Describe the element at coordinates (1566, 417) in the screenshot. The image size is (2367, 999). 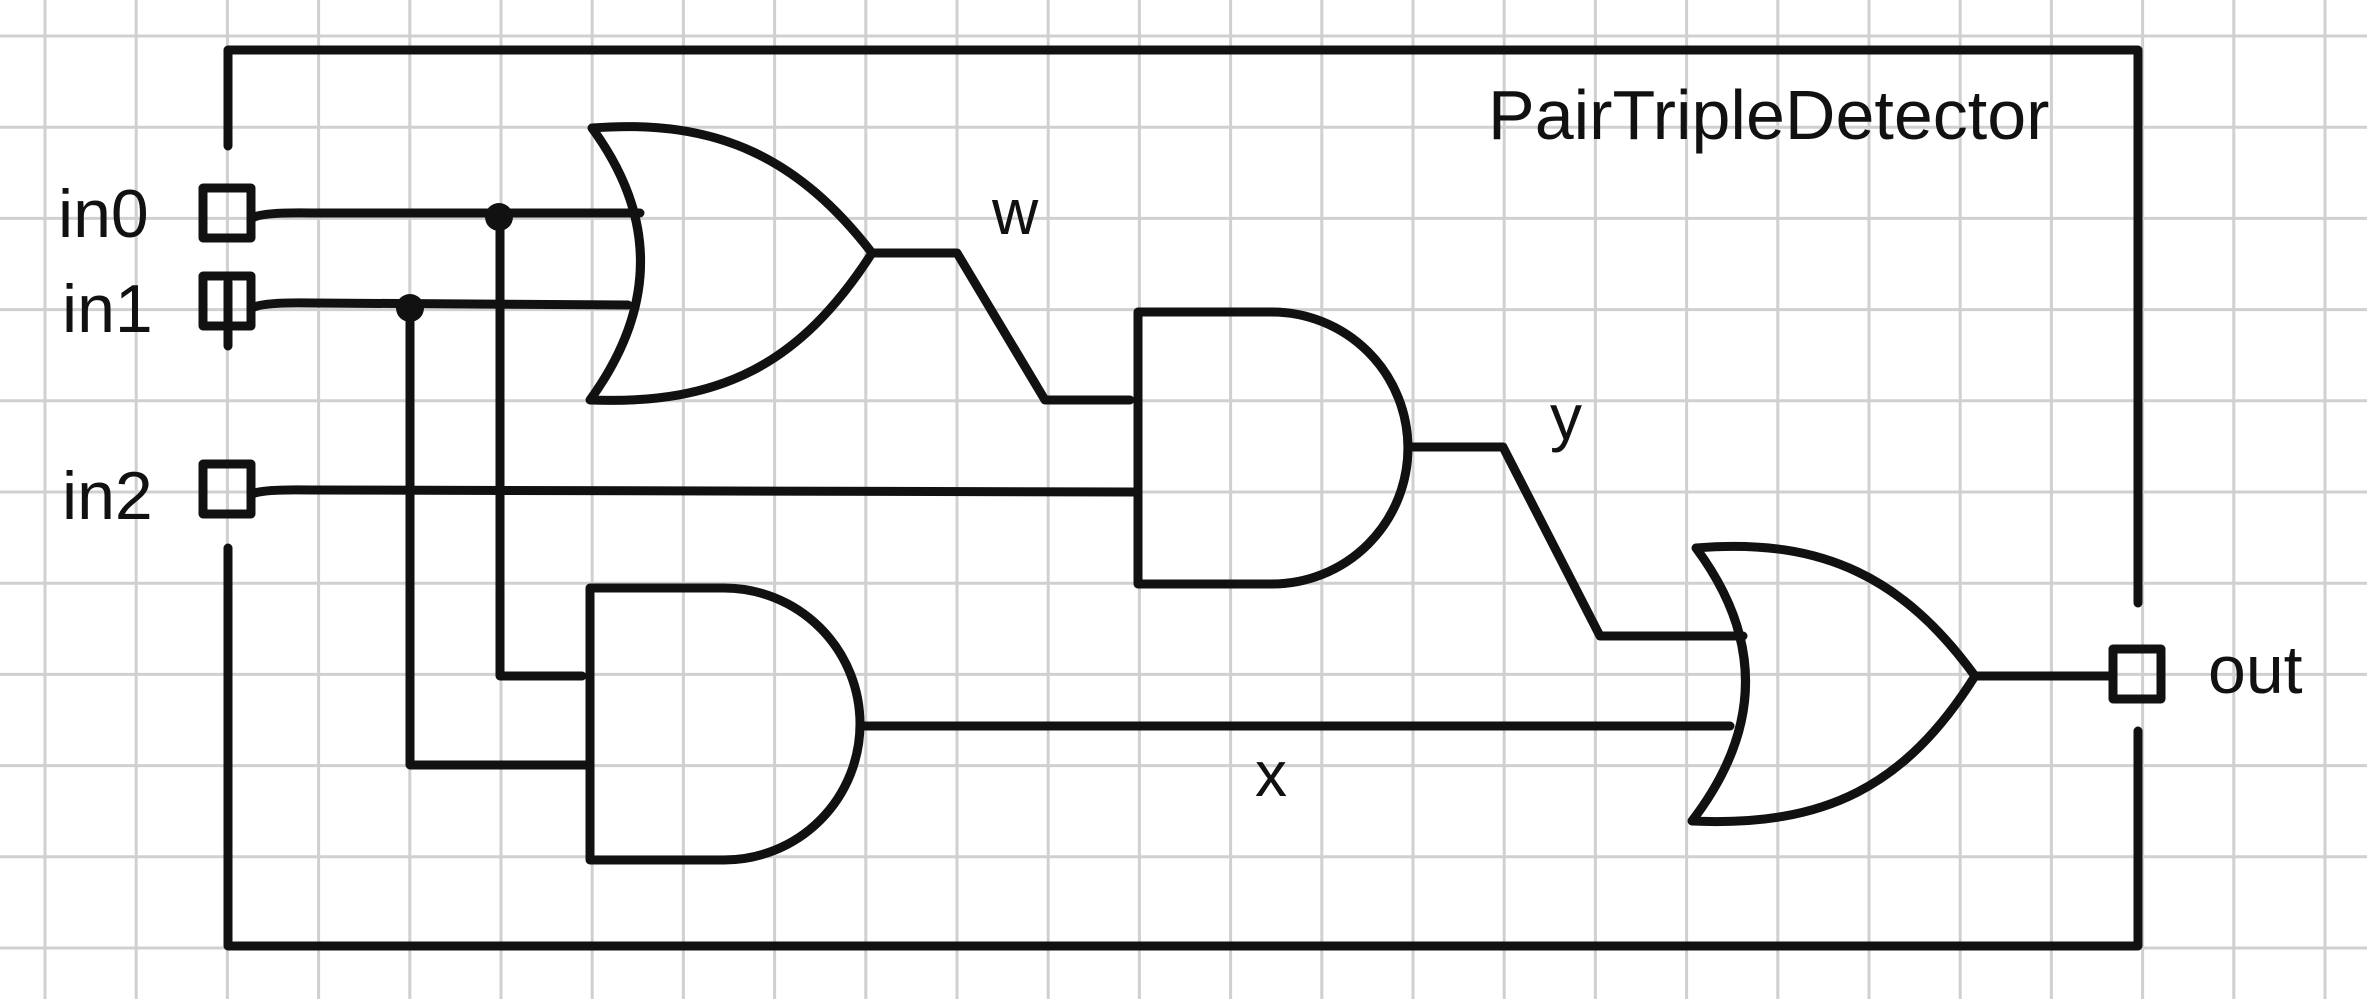
I see `wire-label-y: y` at that location.